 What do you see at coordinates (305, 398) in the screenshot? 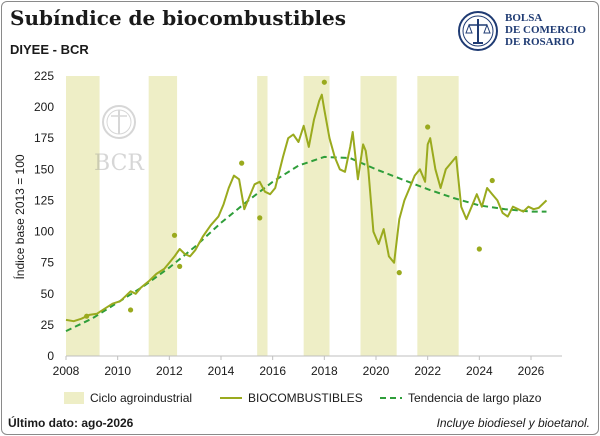
I see `legend-label-series: BIOCOMBUSTIBLES` at bounding box center [305, 398].